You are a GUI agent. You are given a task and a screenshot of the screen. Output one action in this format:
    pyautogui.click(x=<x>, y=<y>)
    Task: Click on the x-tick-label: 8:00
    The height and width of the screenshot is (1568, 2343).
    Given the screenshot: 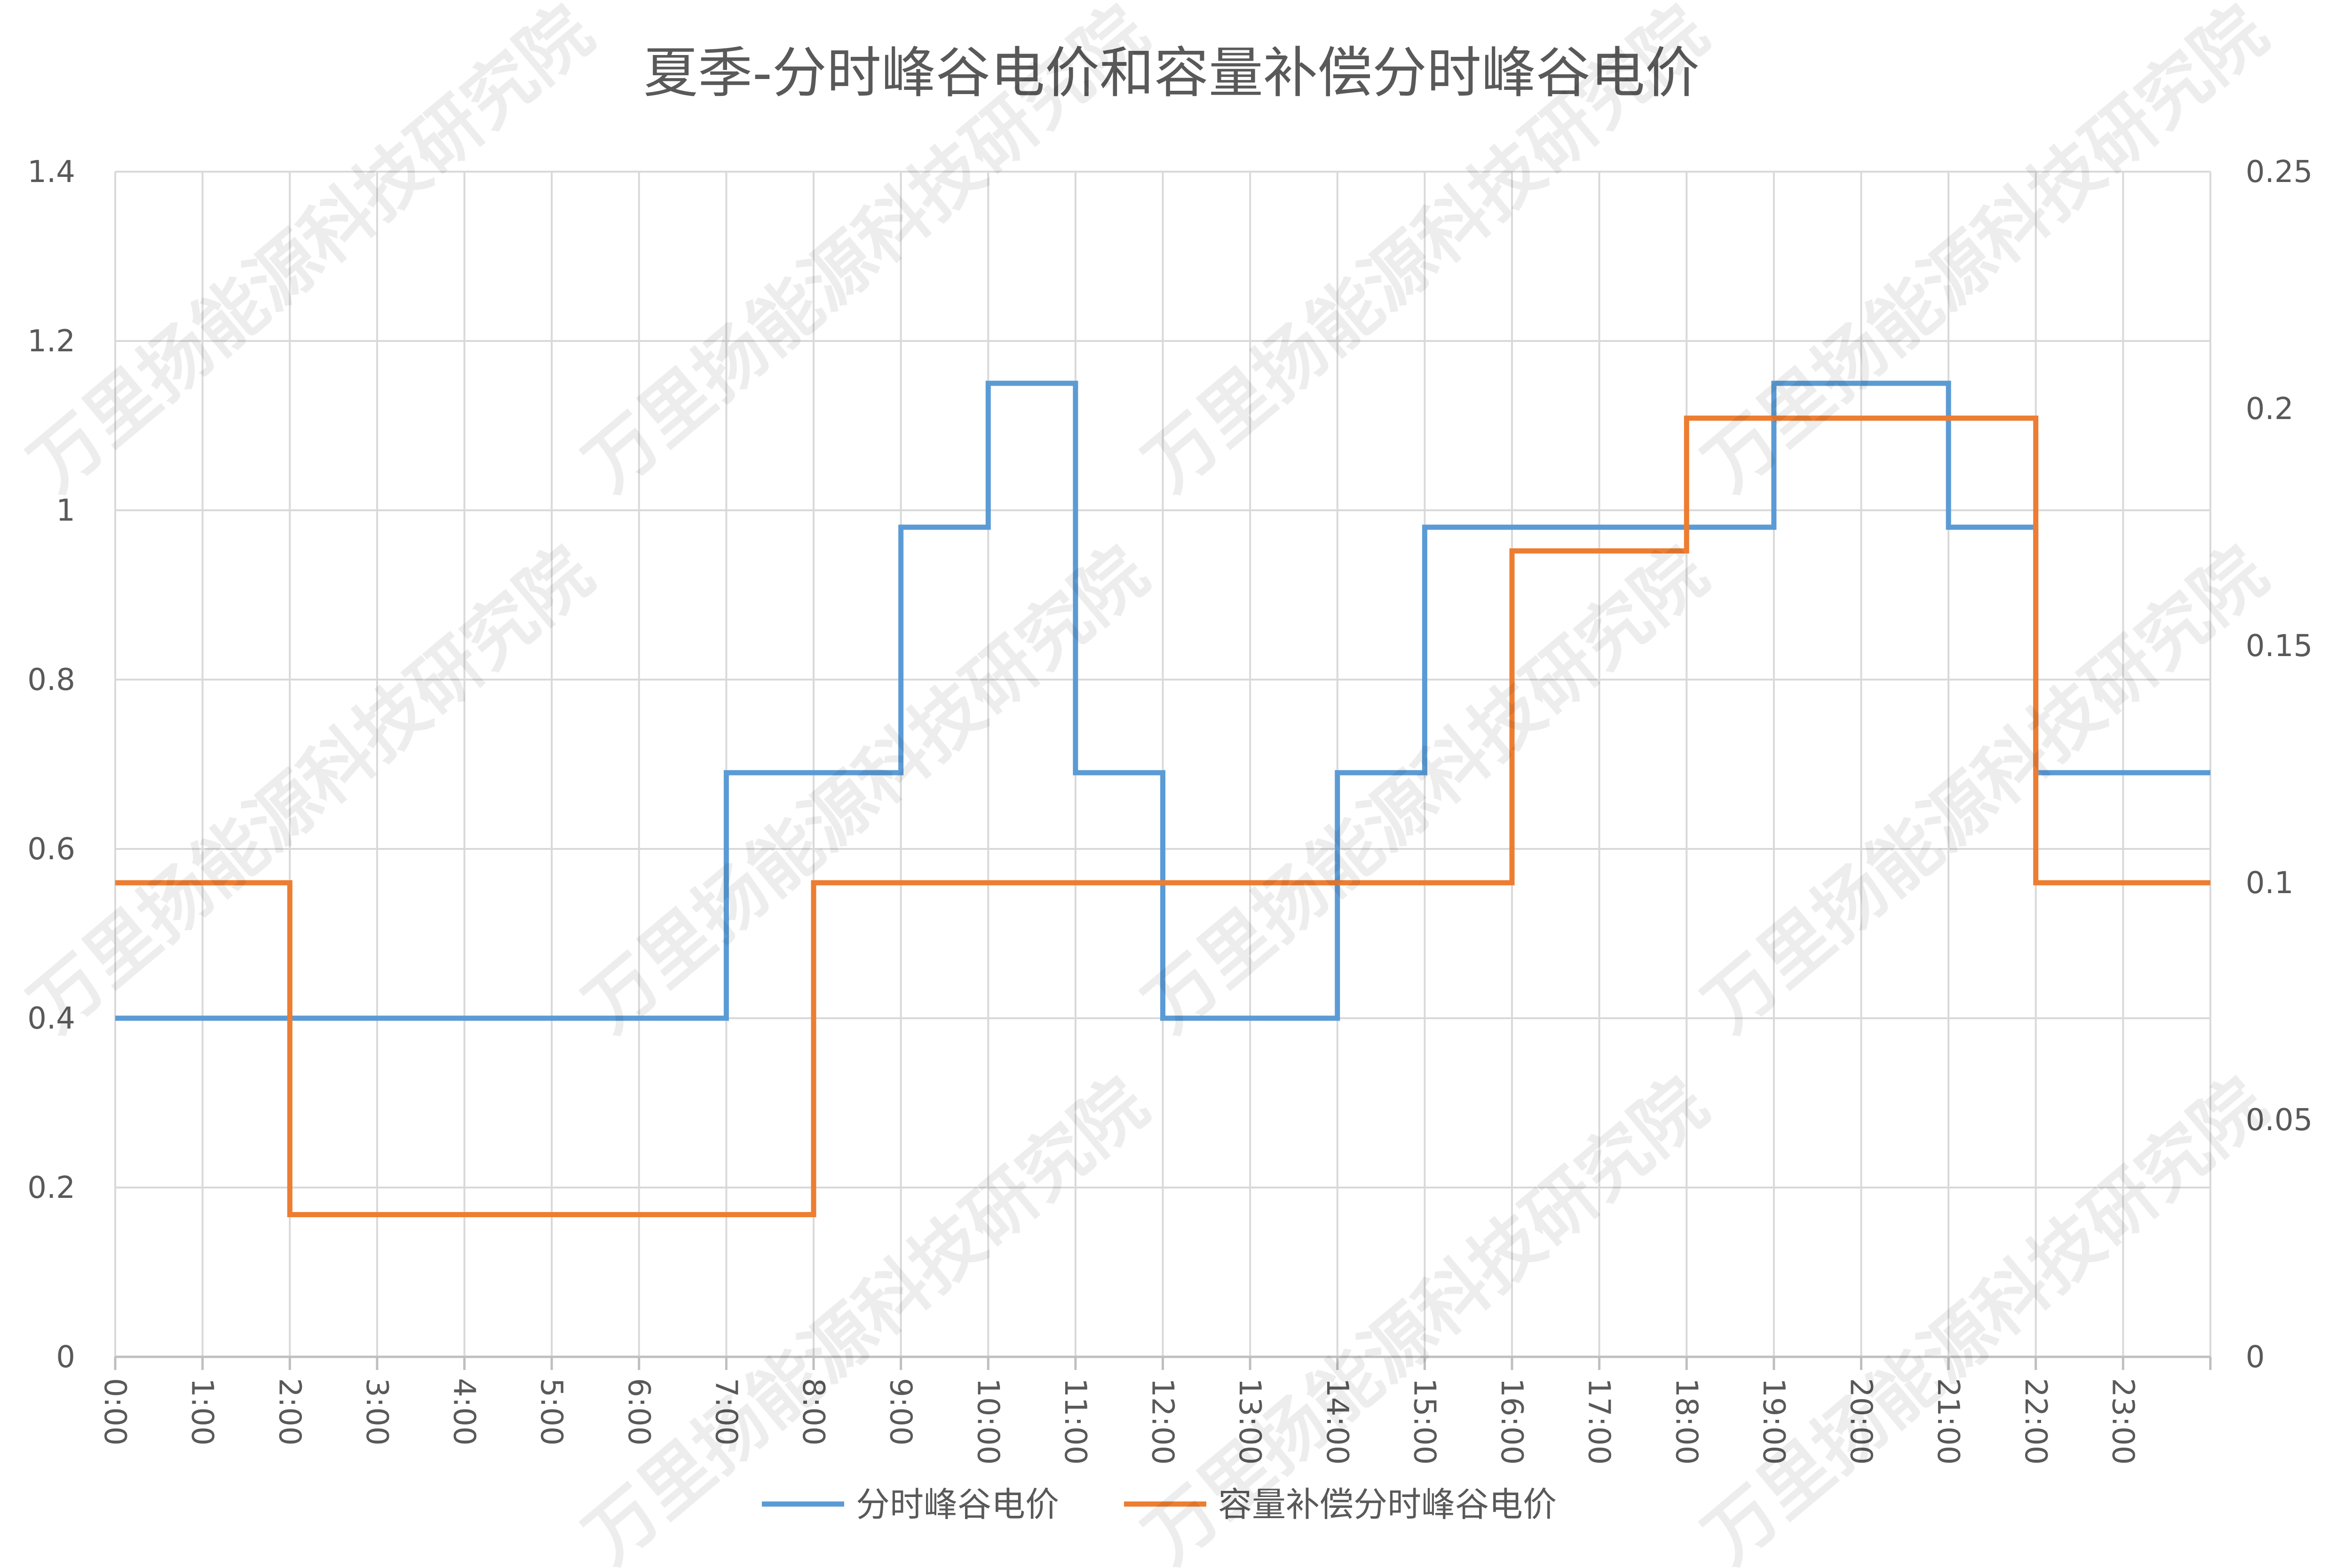 What is the action you would take?
    pyautogui.click(x=814, y=1412)
    